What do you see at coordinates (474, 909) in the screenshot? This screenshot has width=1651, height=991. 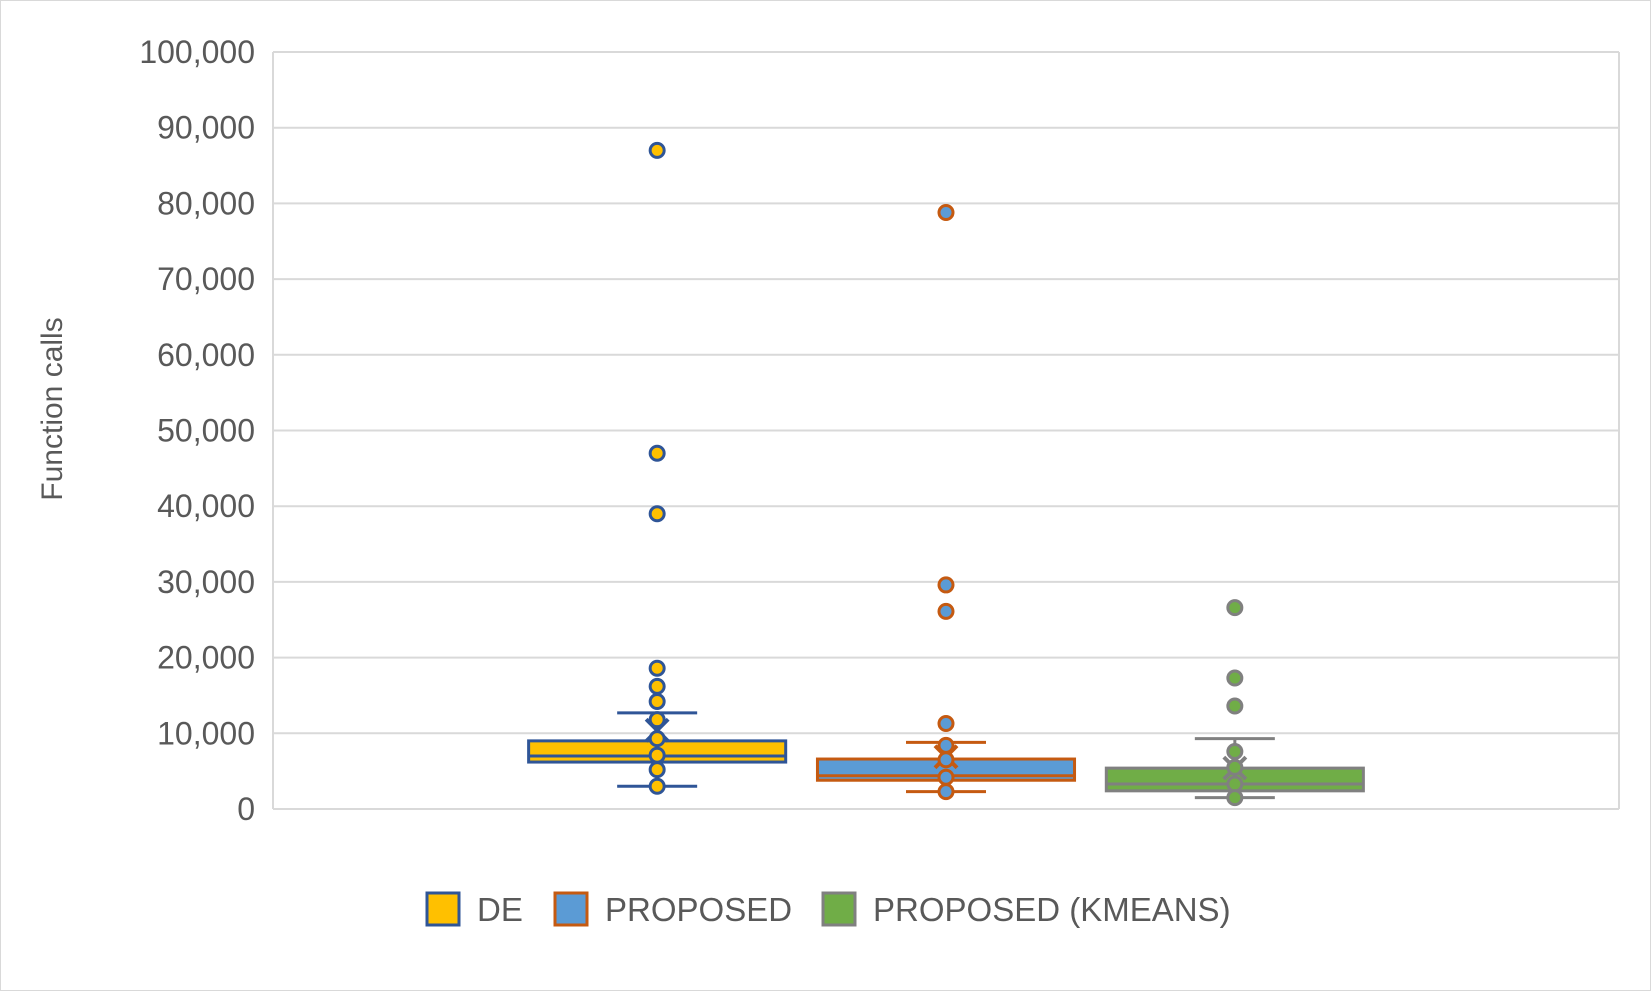 I see `legend-item-1: DE` at bounding box center [474, 909].